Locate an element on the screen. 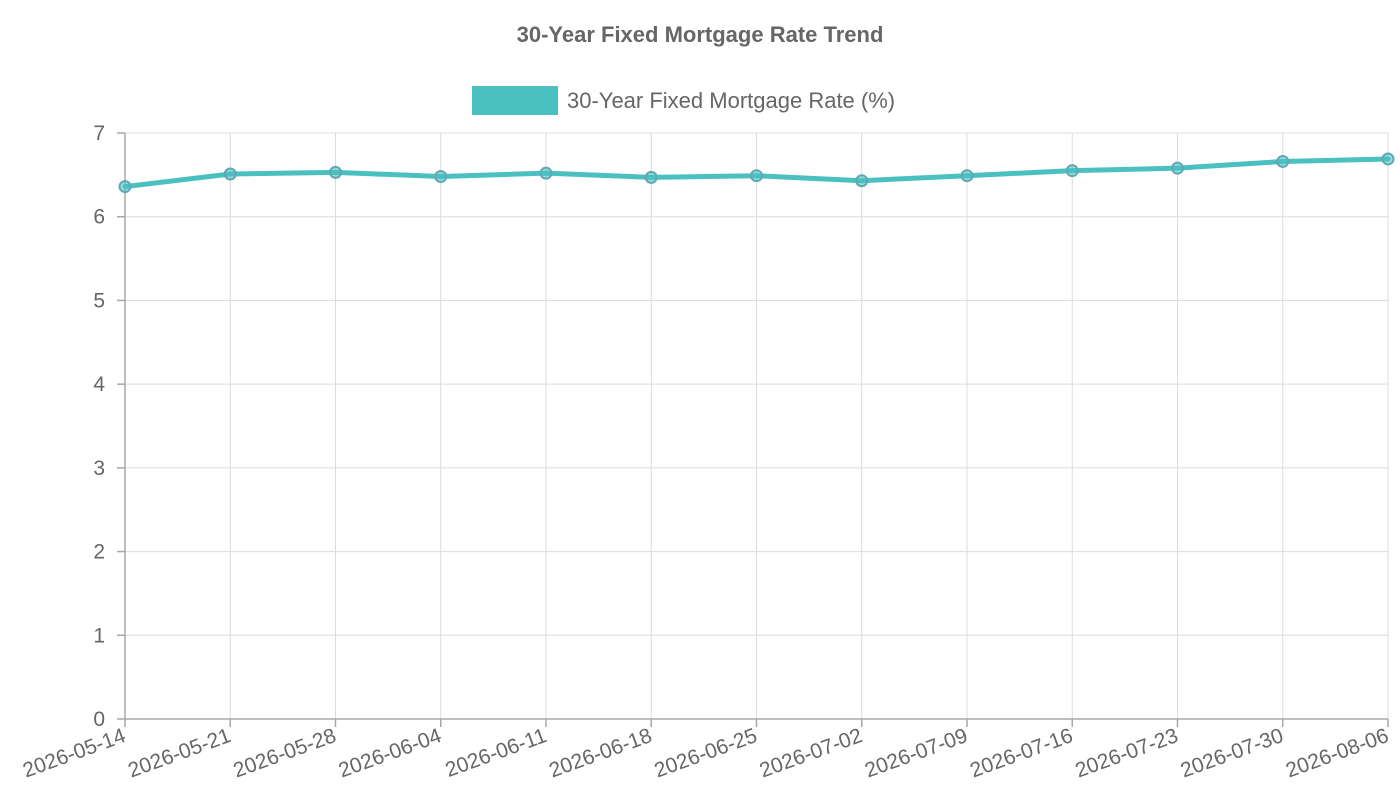 Image resolution: width=1400 pixels, height=805 pixels. y-tick-label: 6 is located at coordinates (99, 217).